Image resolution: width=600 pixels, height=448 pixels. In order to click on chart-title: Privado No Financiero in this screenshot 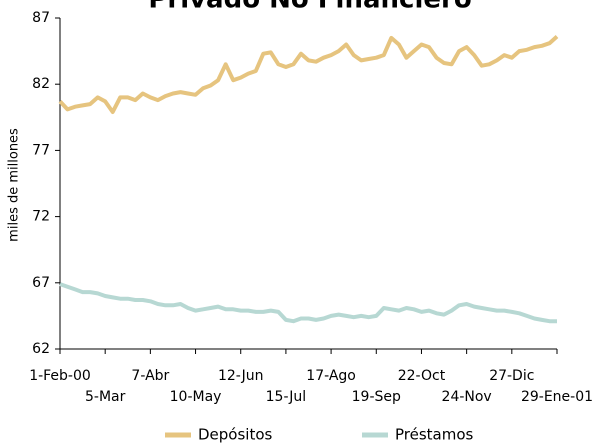, I will do `click(309, 7)`.